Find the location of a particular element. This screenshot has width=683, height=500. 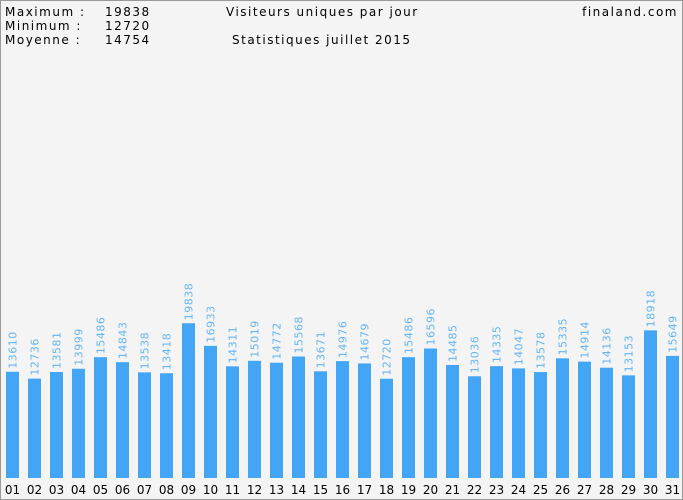

x-tick-label: 05 is located at coordinates (100, 490).